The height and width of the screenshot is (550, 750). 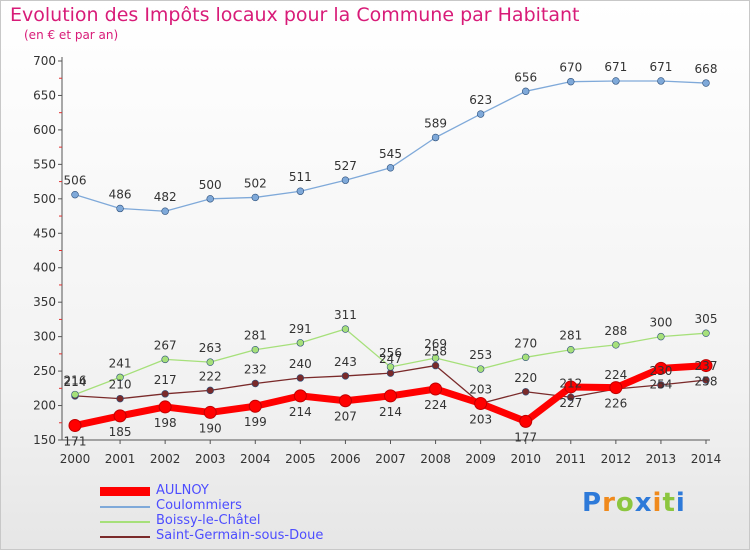 I want to click on data-label: 220, so click(x=525, y=378).